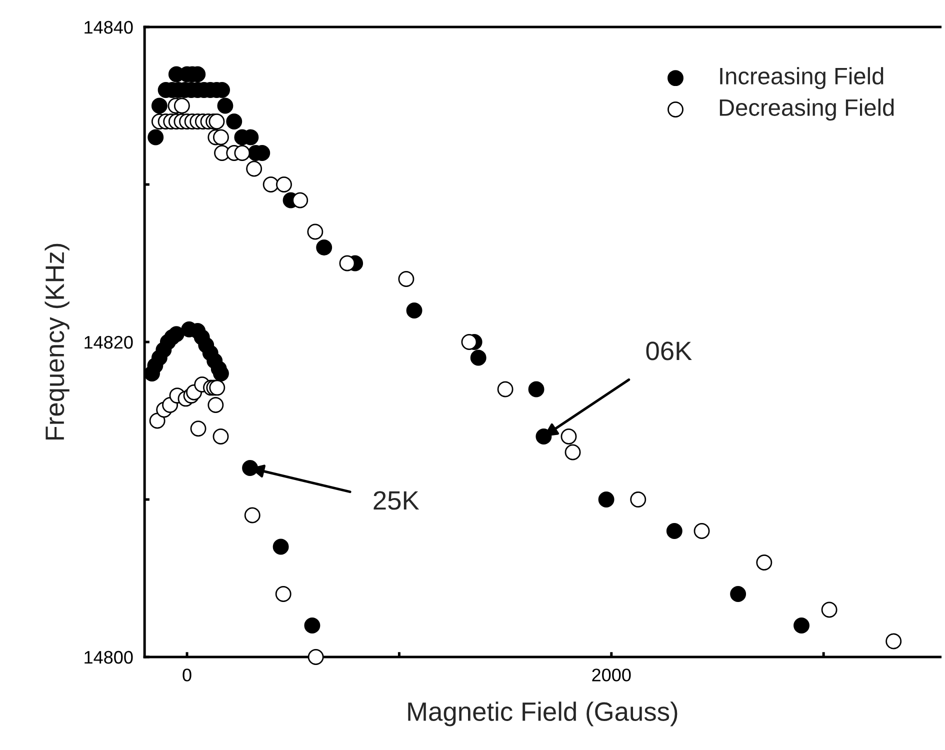 This screenshot has height=750, width=945. Describe the element at coordinates (108, 342) in the screenshot. I see `y-tick-label: 14820` at that location.